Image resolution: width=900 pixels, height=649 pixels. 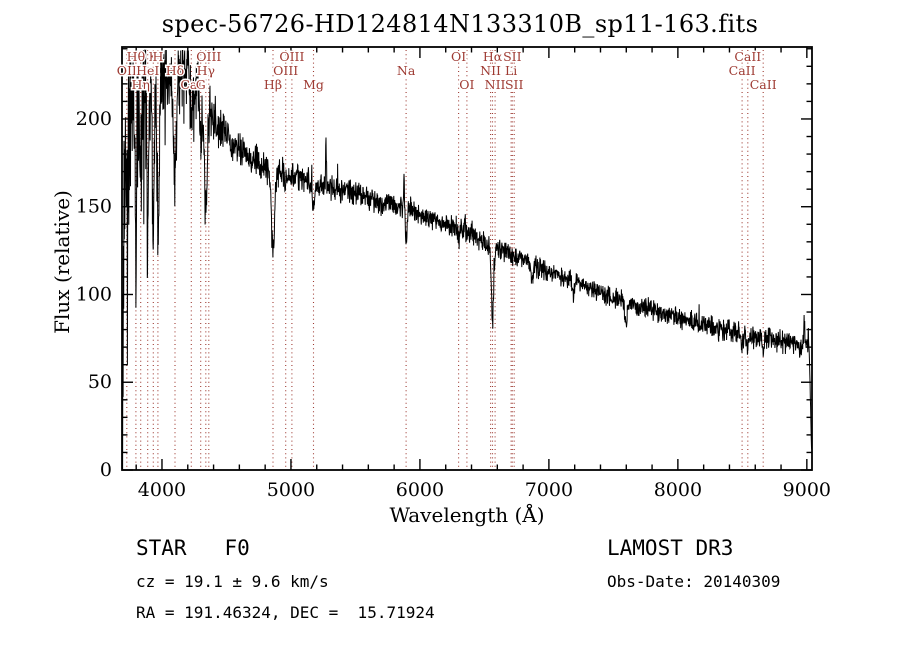 I want to click on cz-velocity-text: cz = 19.1 ± 9.6 km/s, so click(x=232, y=581).